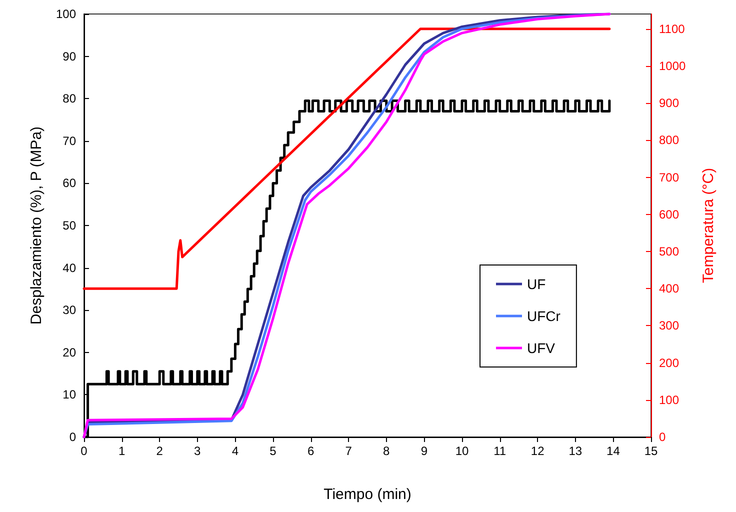 Image resolution: width=736 pixels, height=512 pixels. What do you see at coordinates (386, 451) in the screenshot?
I see `x-tick-label: 8` at bounding box center [386, 451].